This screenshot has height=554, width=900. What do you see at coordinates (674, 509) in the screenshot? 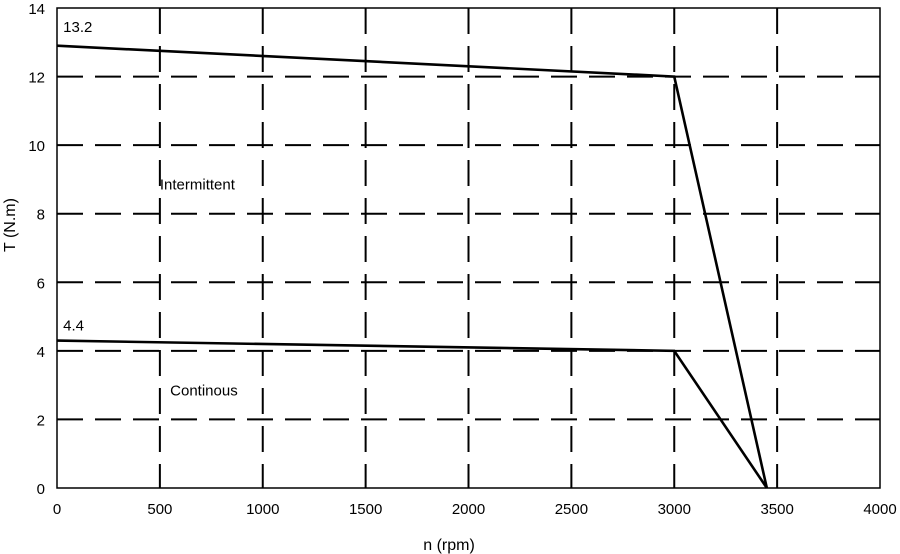
I see `x-tick-label: 3000` at bounding box center [674, 509].